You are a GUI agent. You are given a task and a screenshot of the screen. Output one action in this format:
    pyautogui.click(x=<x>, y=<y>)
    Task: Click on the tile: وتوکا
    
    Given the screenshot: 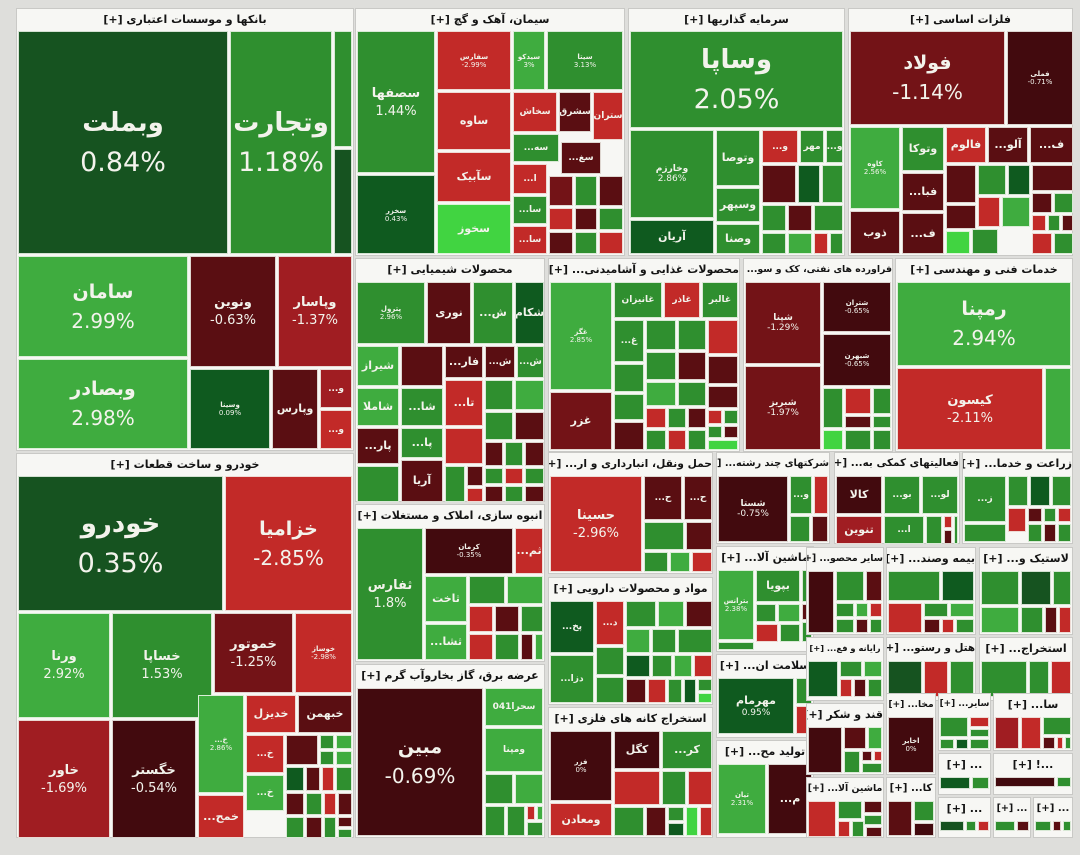 What is the action you would take?
    pyautogui.click(x=923, y=149)
    